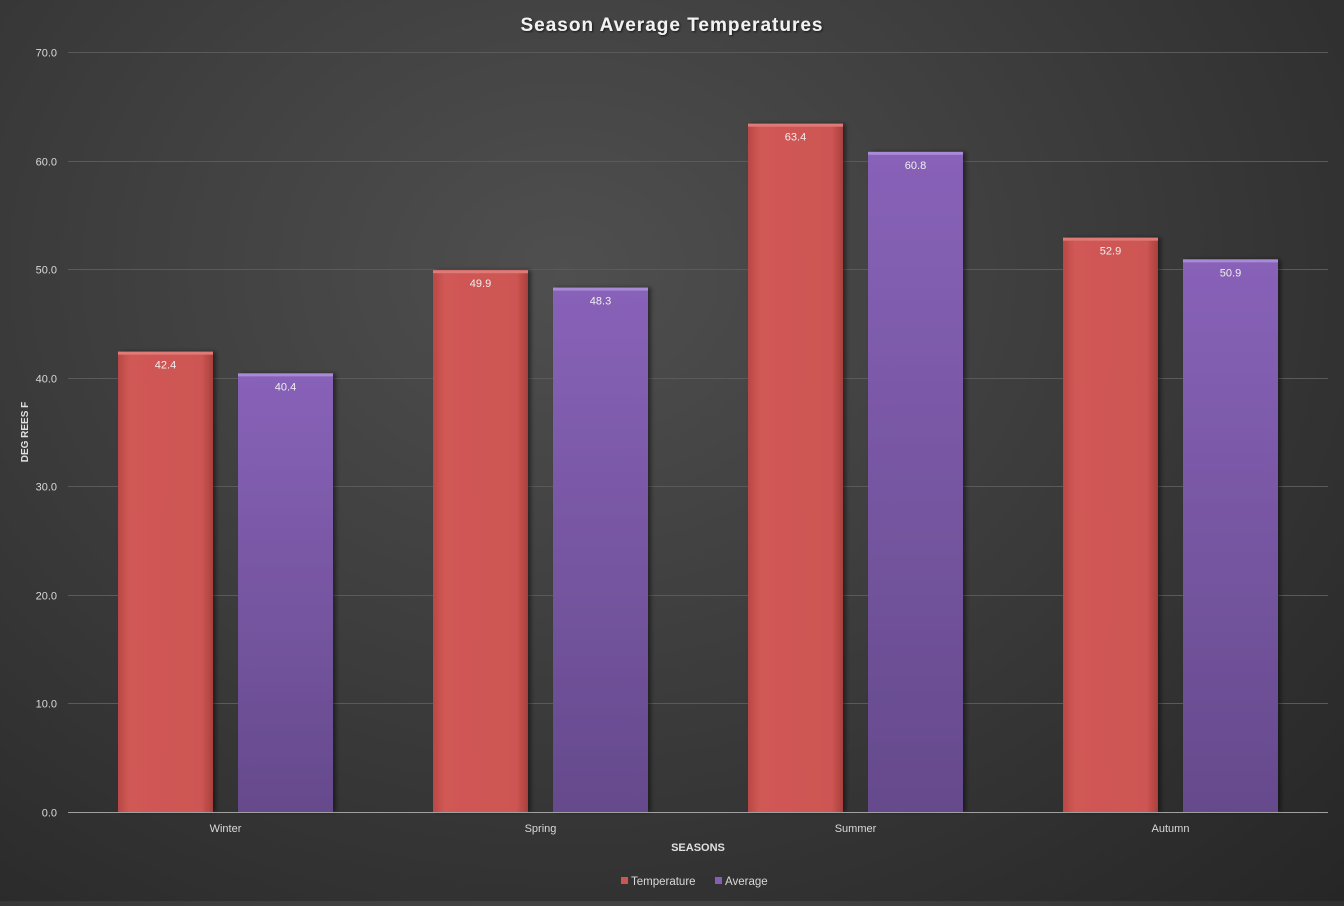 This screenshot has height=906, width=1344. Describe the element at coordinates (718, 880) in the screenshot. I see `legend-swatch-average` at that location.